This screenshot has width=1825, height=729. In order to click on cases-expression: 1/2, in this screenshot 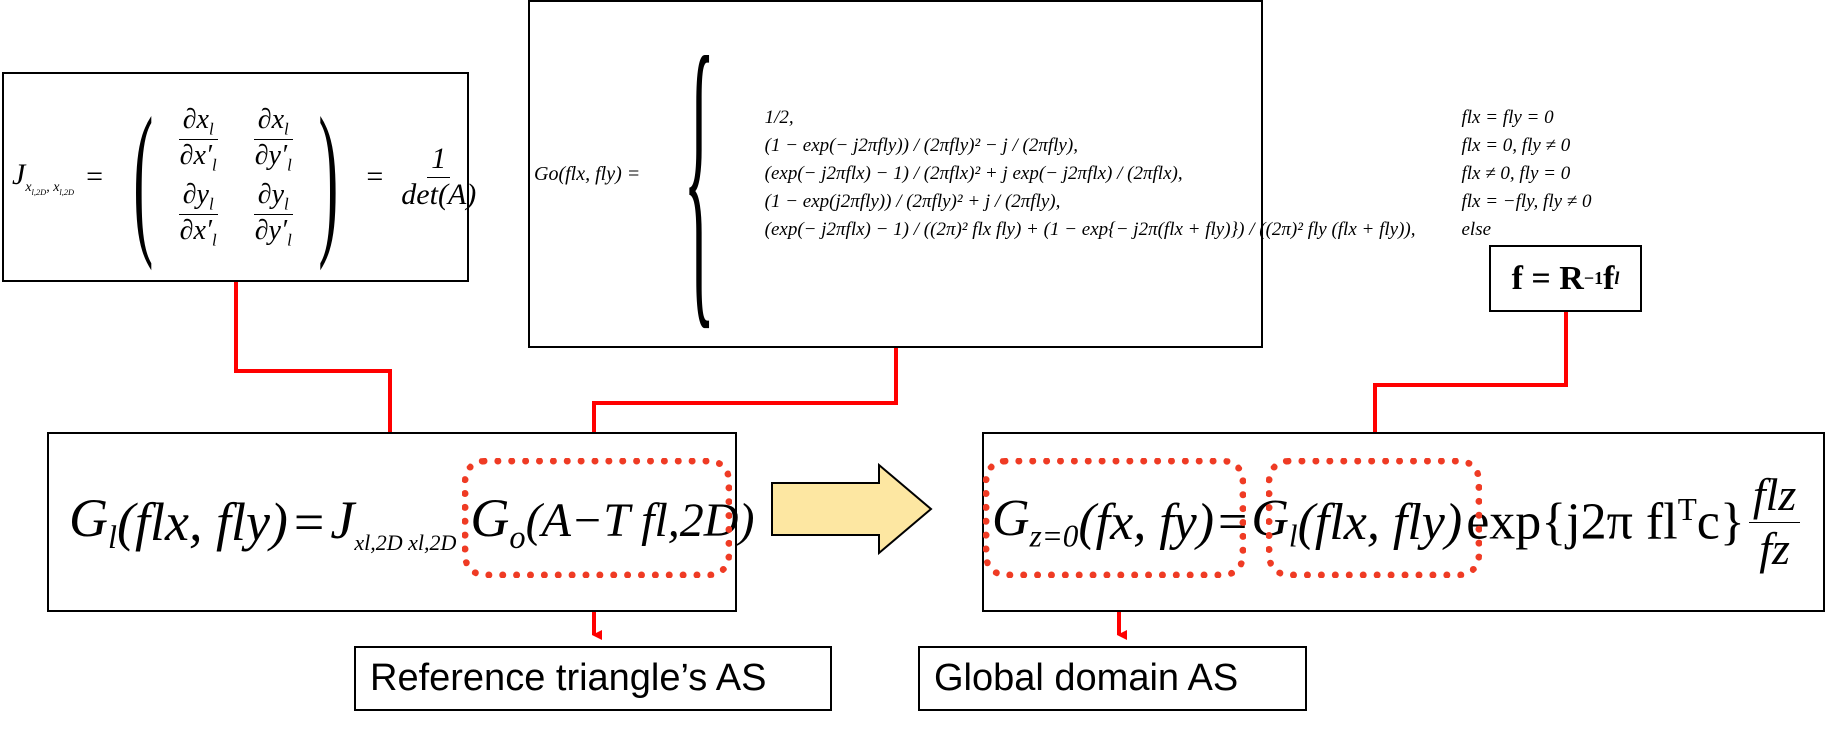, I will do `click(779, 117)`.